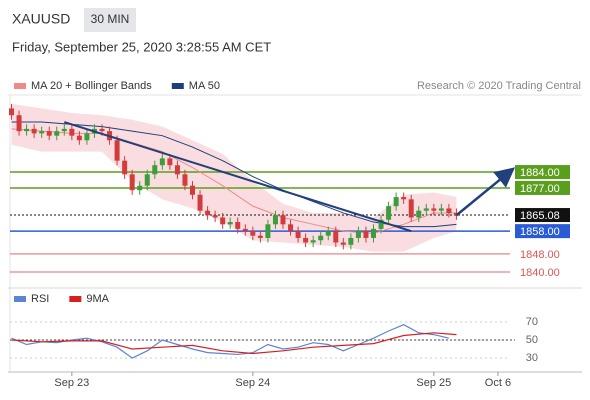 The image size is (590, 400). What do you see at coordinates (40, 299) in the screenshot?
I see `legend-label: RSI` at bounding box center [40, 299].